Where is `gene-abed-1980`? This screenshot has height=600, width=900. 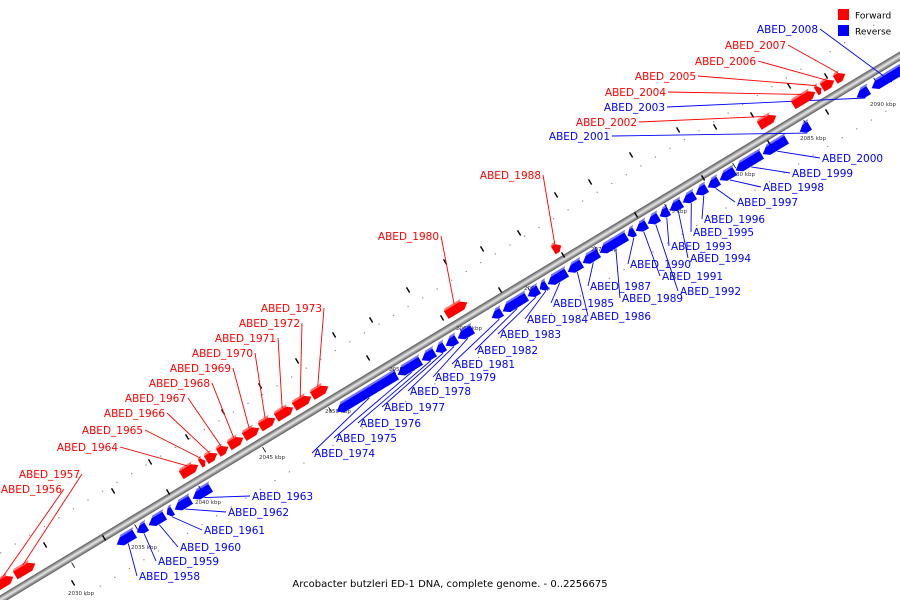
gene-abed-1980 is located at coordinates (456, 308).